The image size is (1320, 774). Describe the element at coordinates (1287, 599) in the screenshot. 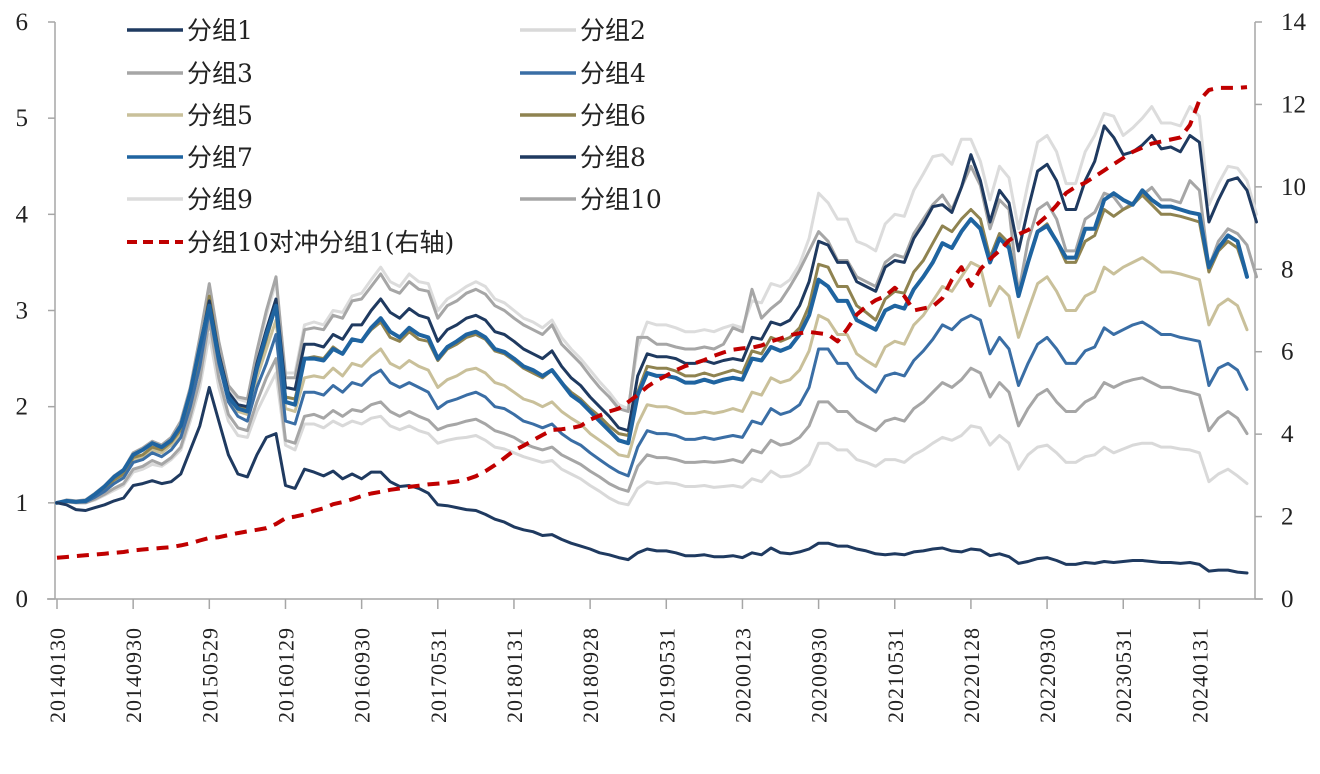

I see `y-right-tick-label: 0` at that location.